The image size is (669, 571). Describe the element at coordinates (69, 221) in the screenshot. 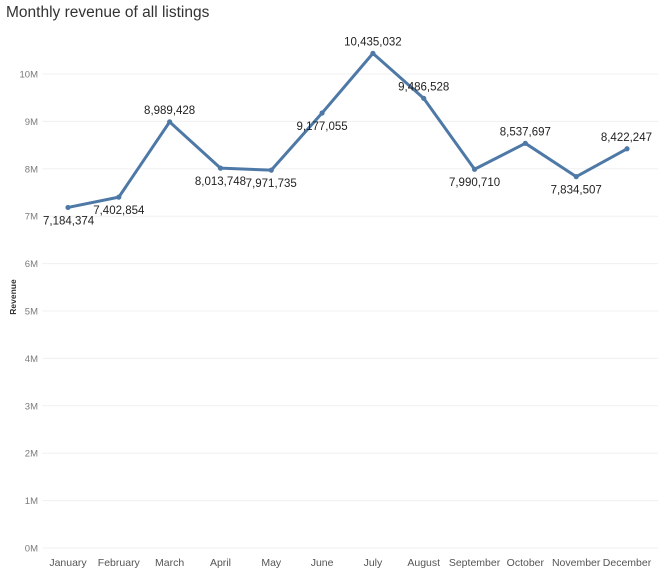

I see `data-label: 7,184,374` at that location.